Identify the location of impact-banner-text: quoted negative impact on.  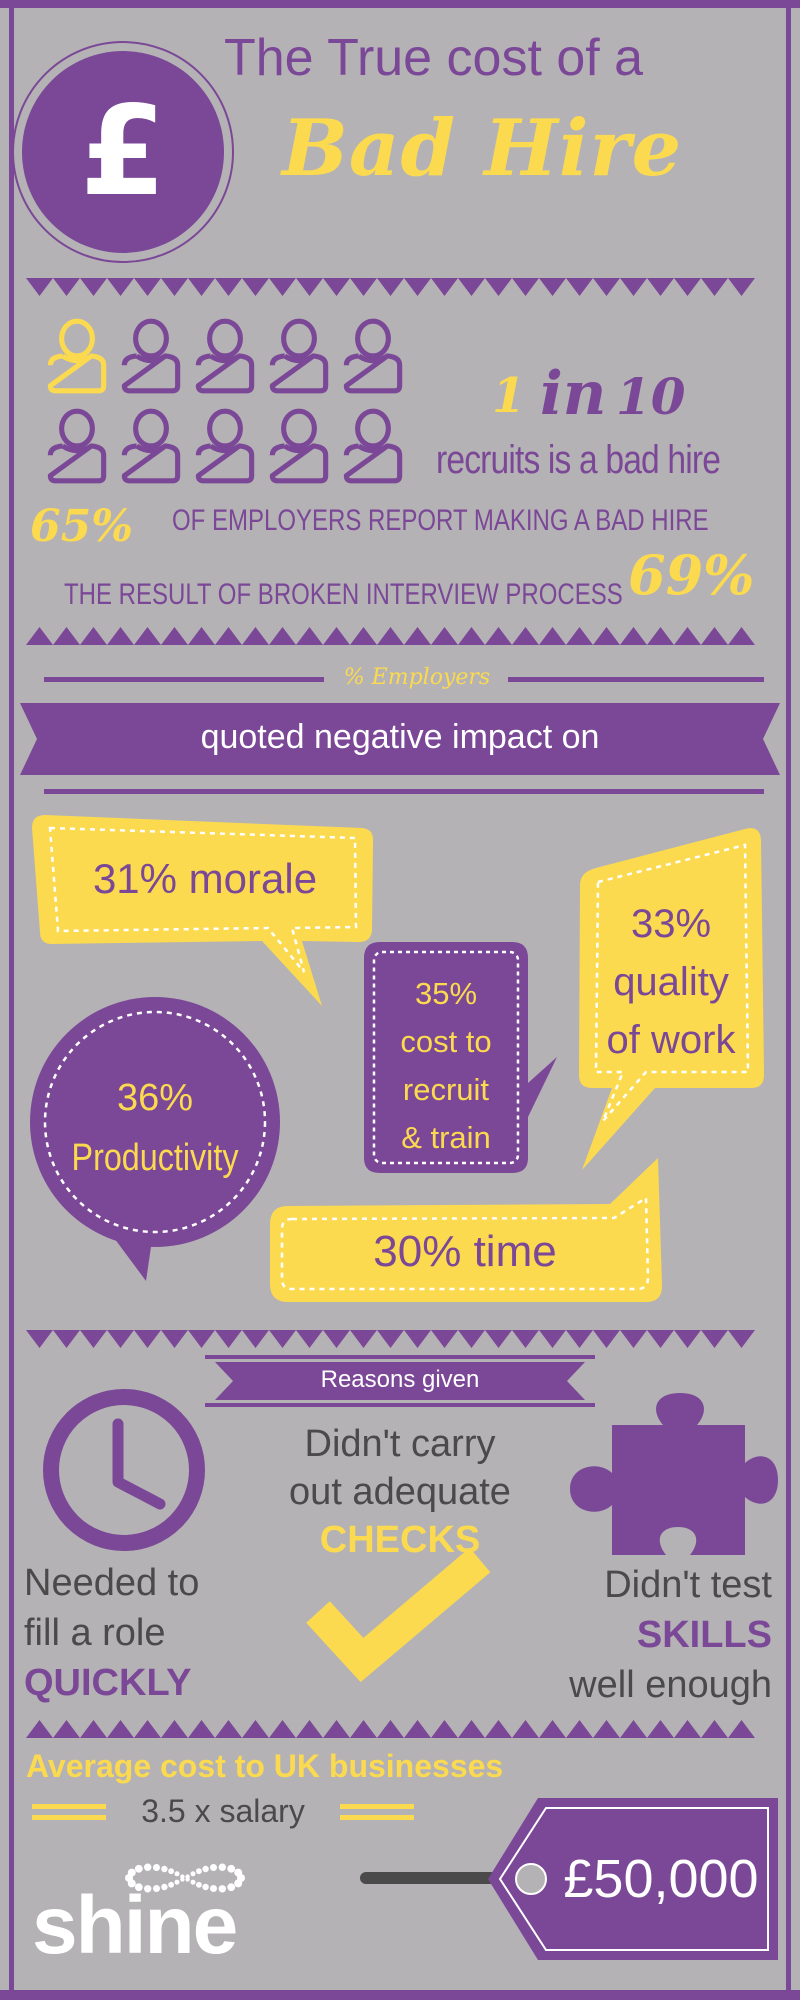
(400, 737).